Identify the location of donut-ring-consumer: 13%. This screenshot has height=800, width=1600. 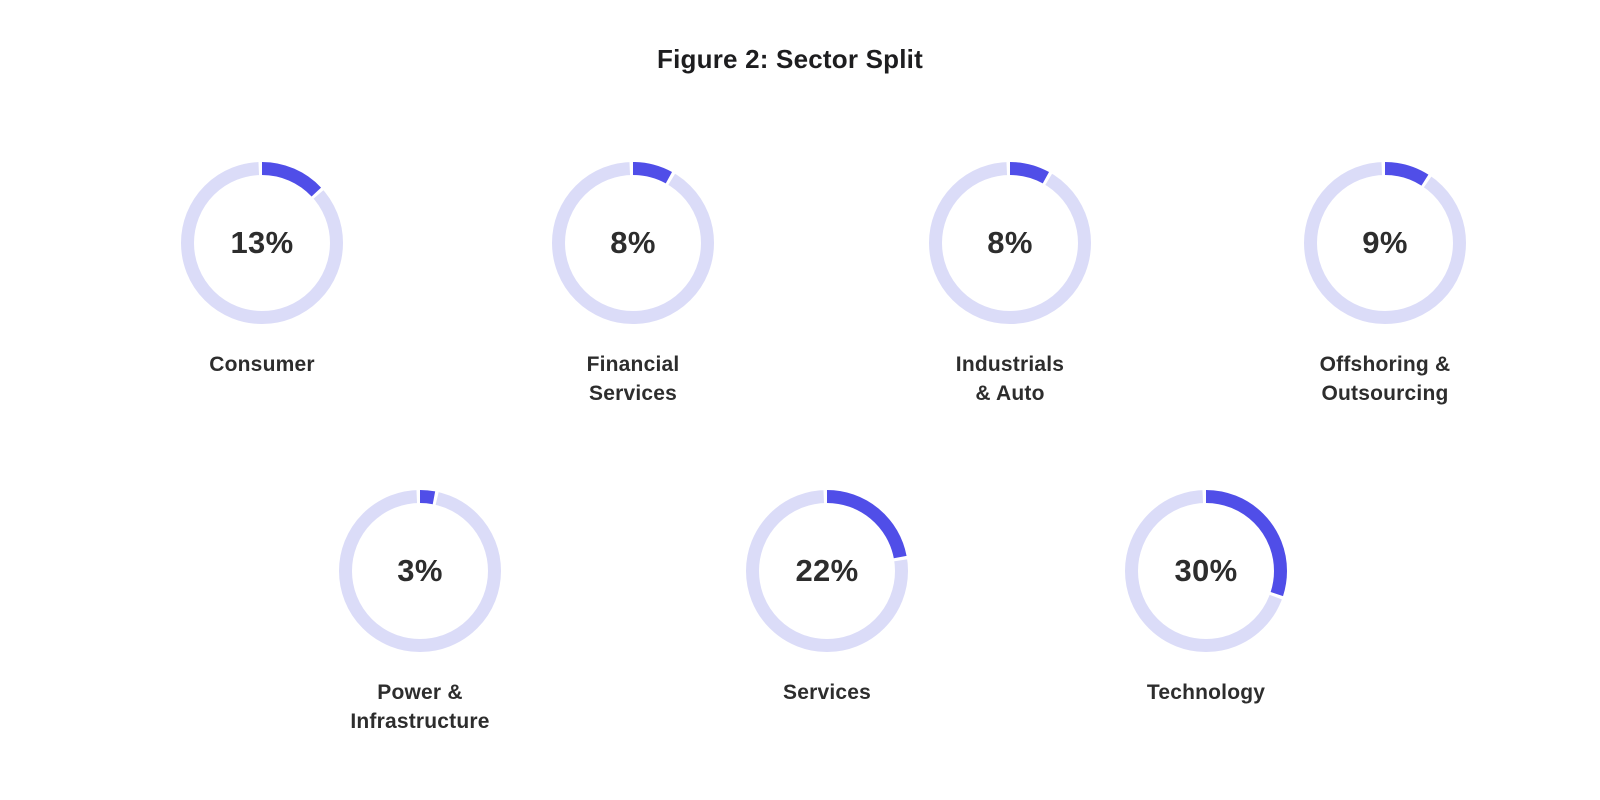
(262, 243).